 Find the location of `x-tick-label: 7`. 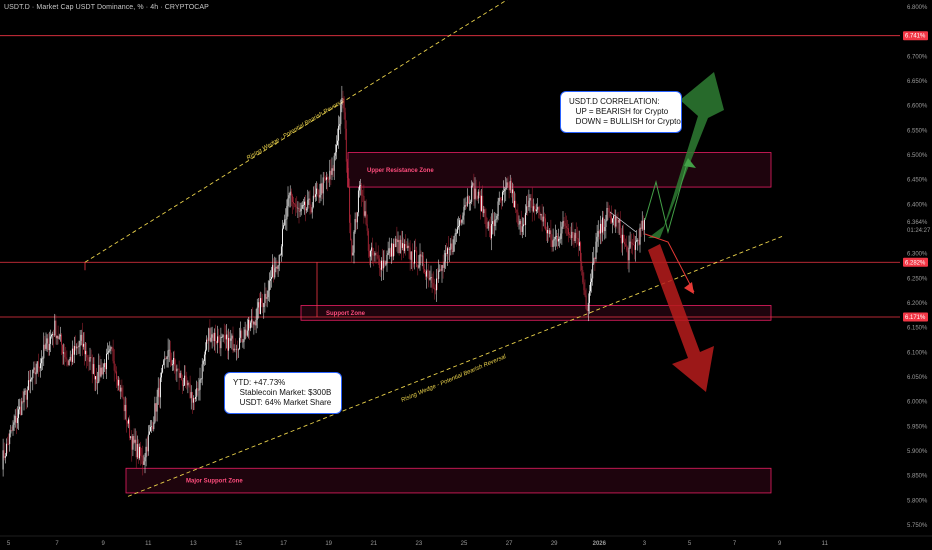

x-tick-label: 7 is located at coordinates (57, 544).